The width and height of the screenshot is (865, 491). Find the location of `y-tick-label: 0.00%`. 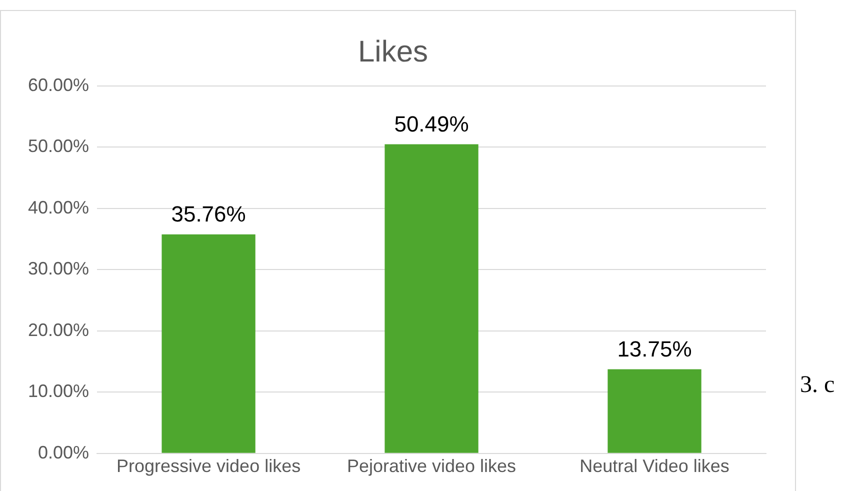

y-tick-label: 0.00% is located at coordinates (64, 452).